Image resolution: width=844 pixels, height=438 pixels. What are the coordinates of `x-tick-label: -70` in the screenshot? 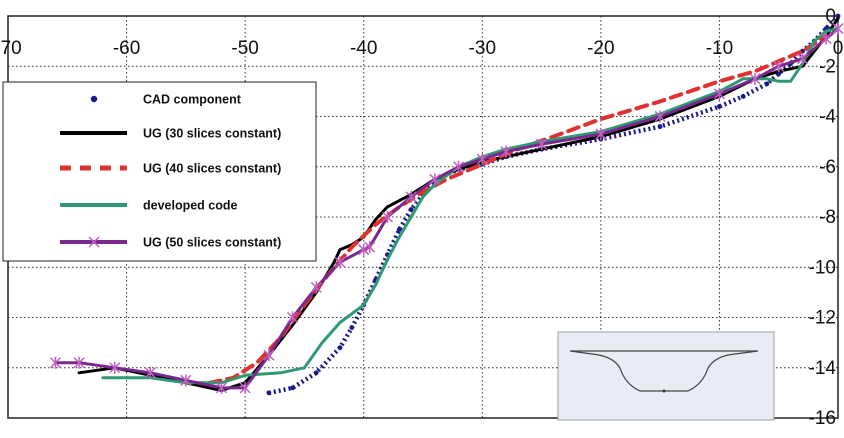 It's located at (11, 48).